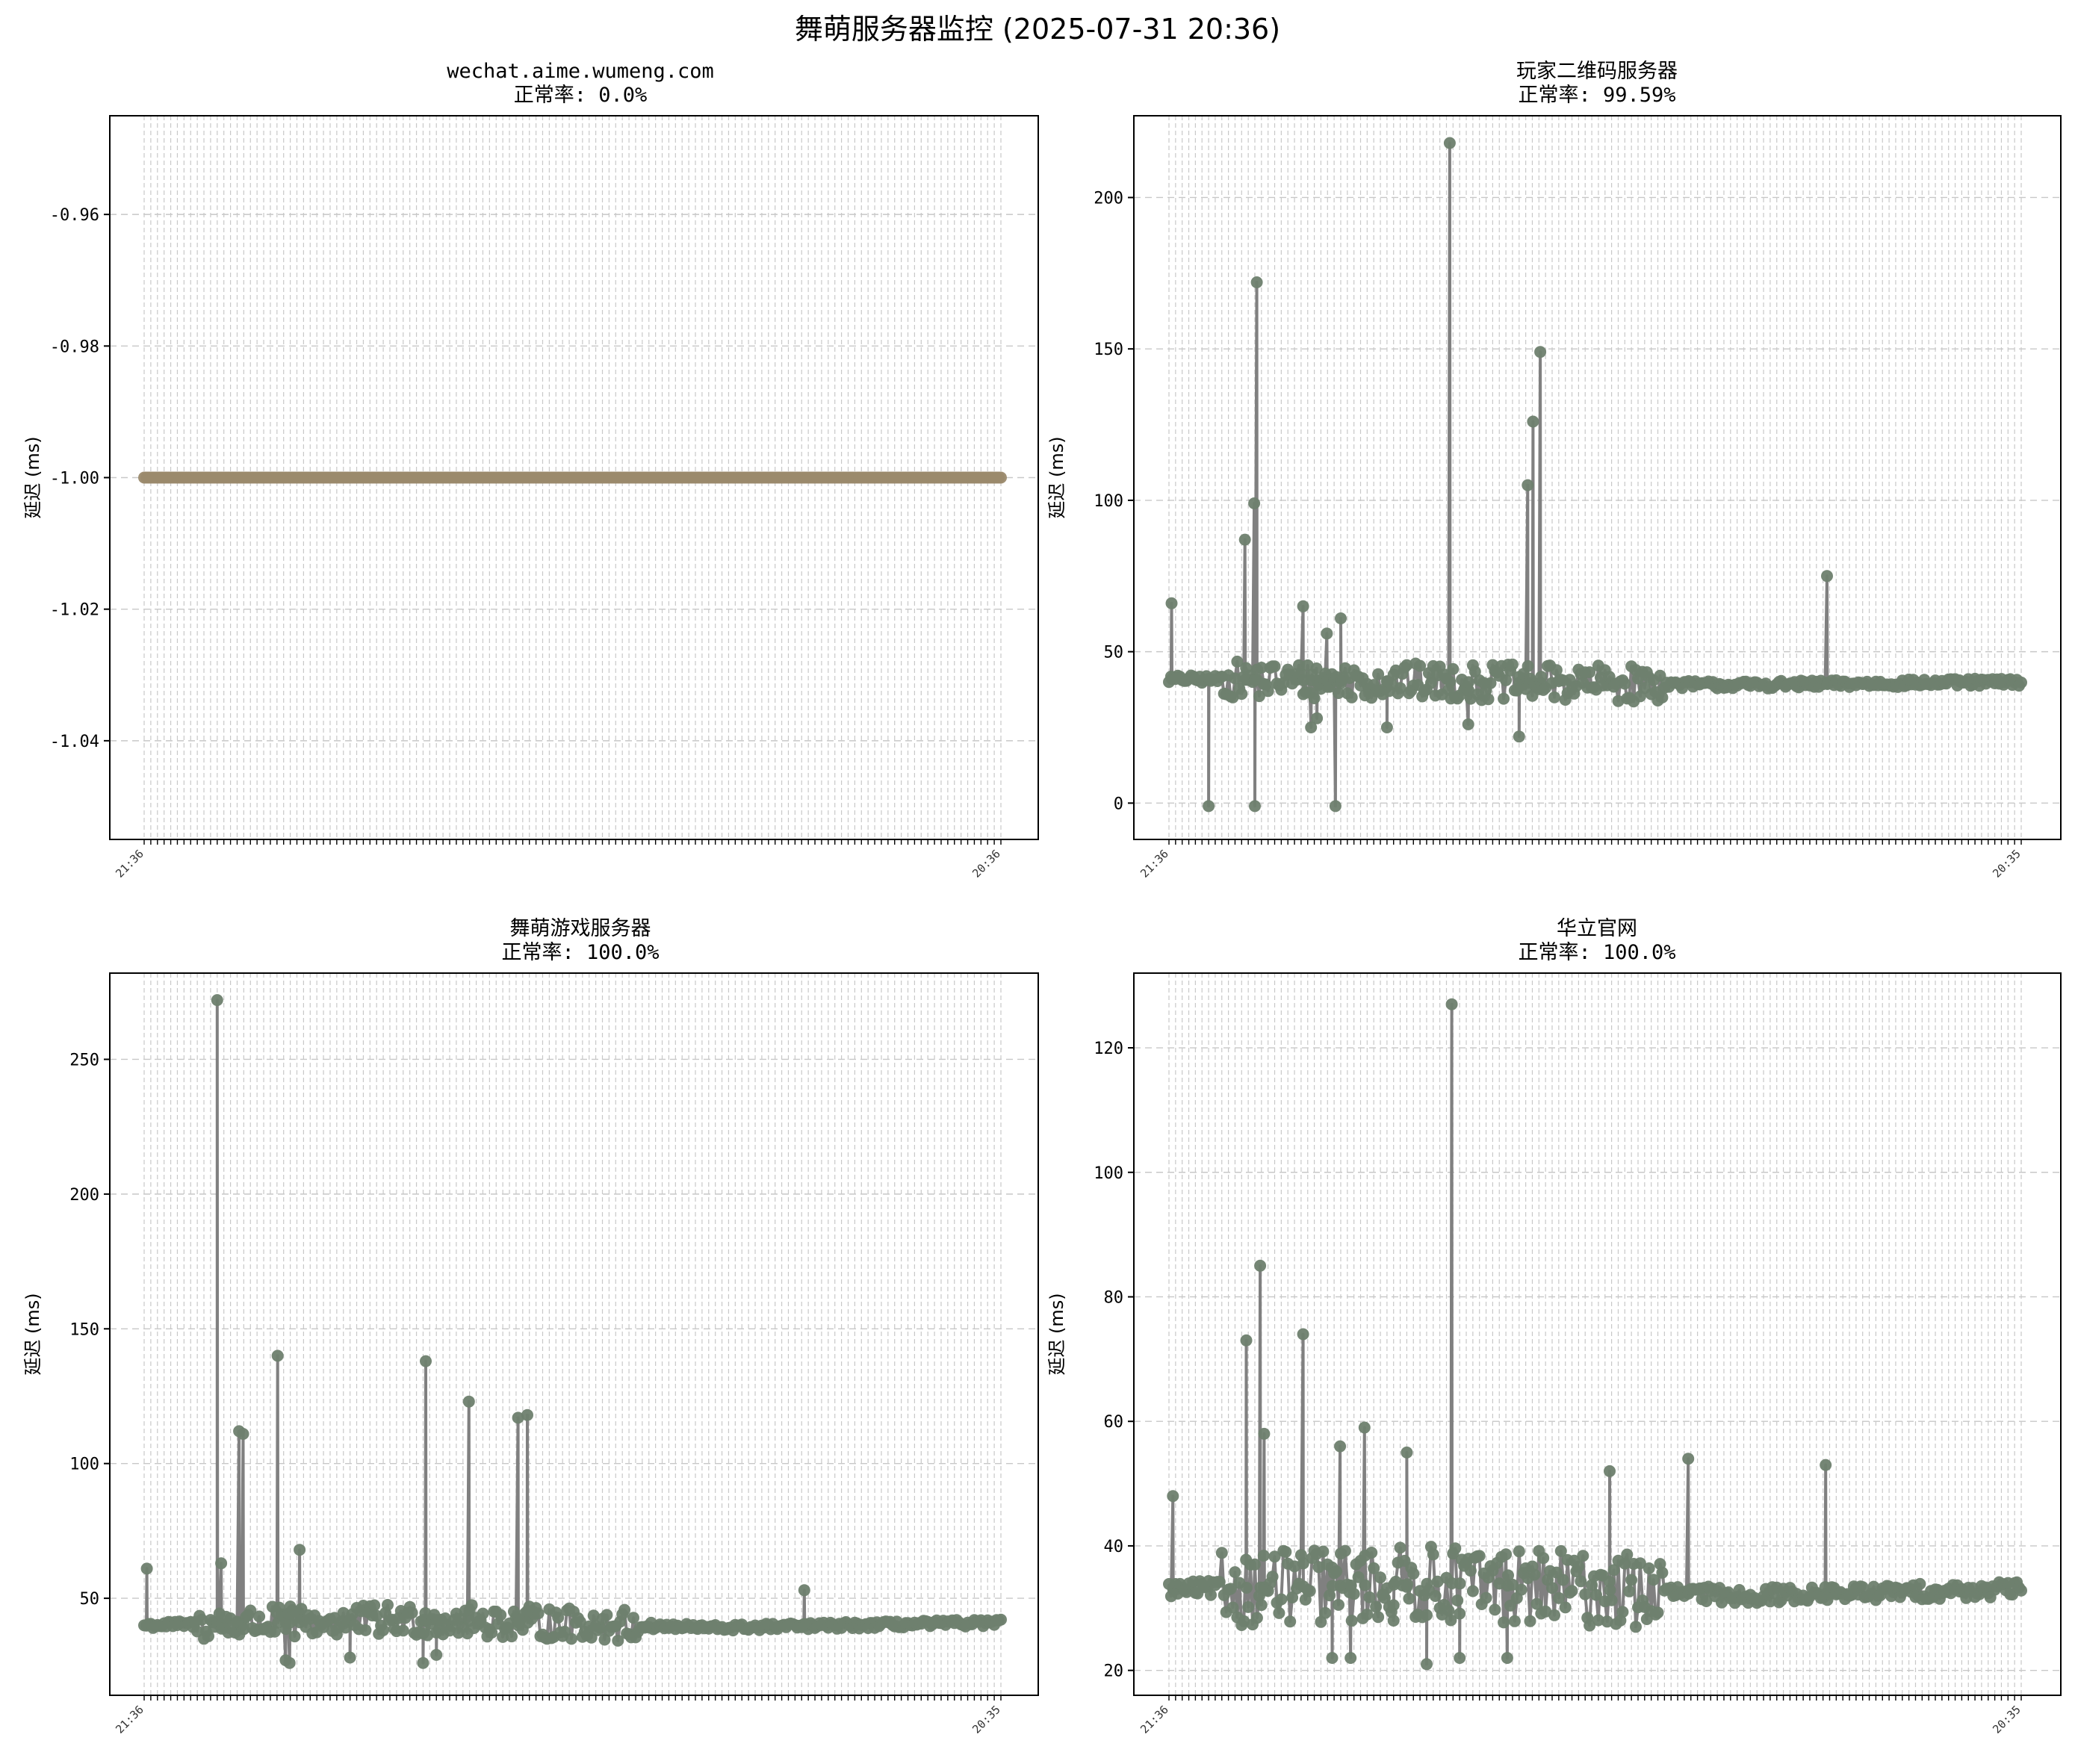 The width and height of the screenshot is (2075, 1764). Describe the element at coordinates (84, 1329) in the screenshot. I see `y-tick-label: 150` at that location.